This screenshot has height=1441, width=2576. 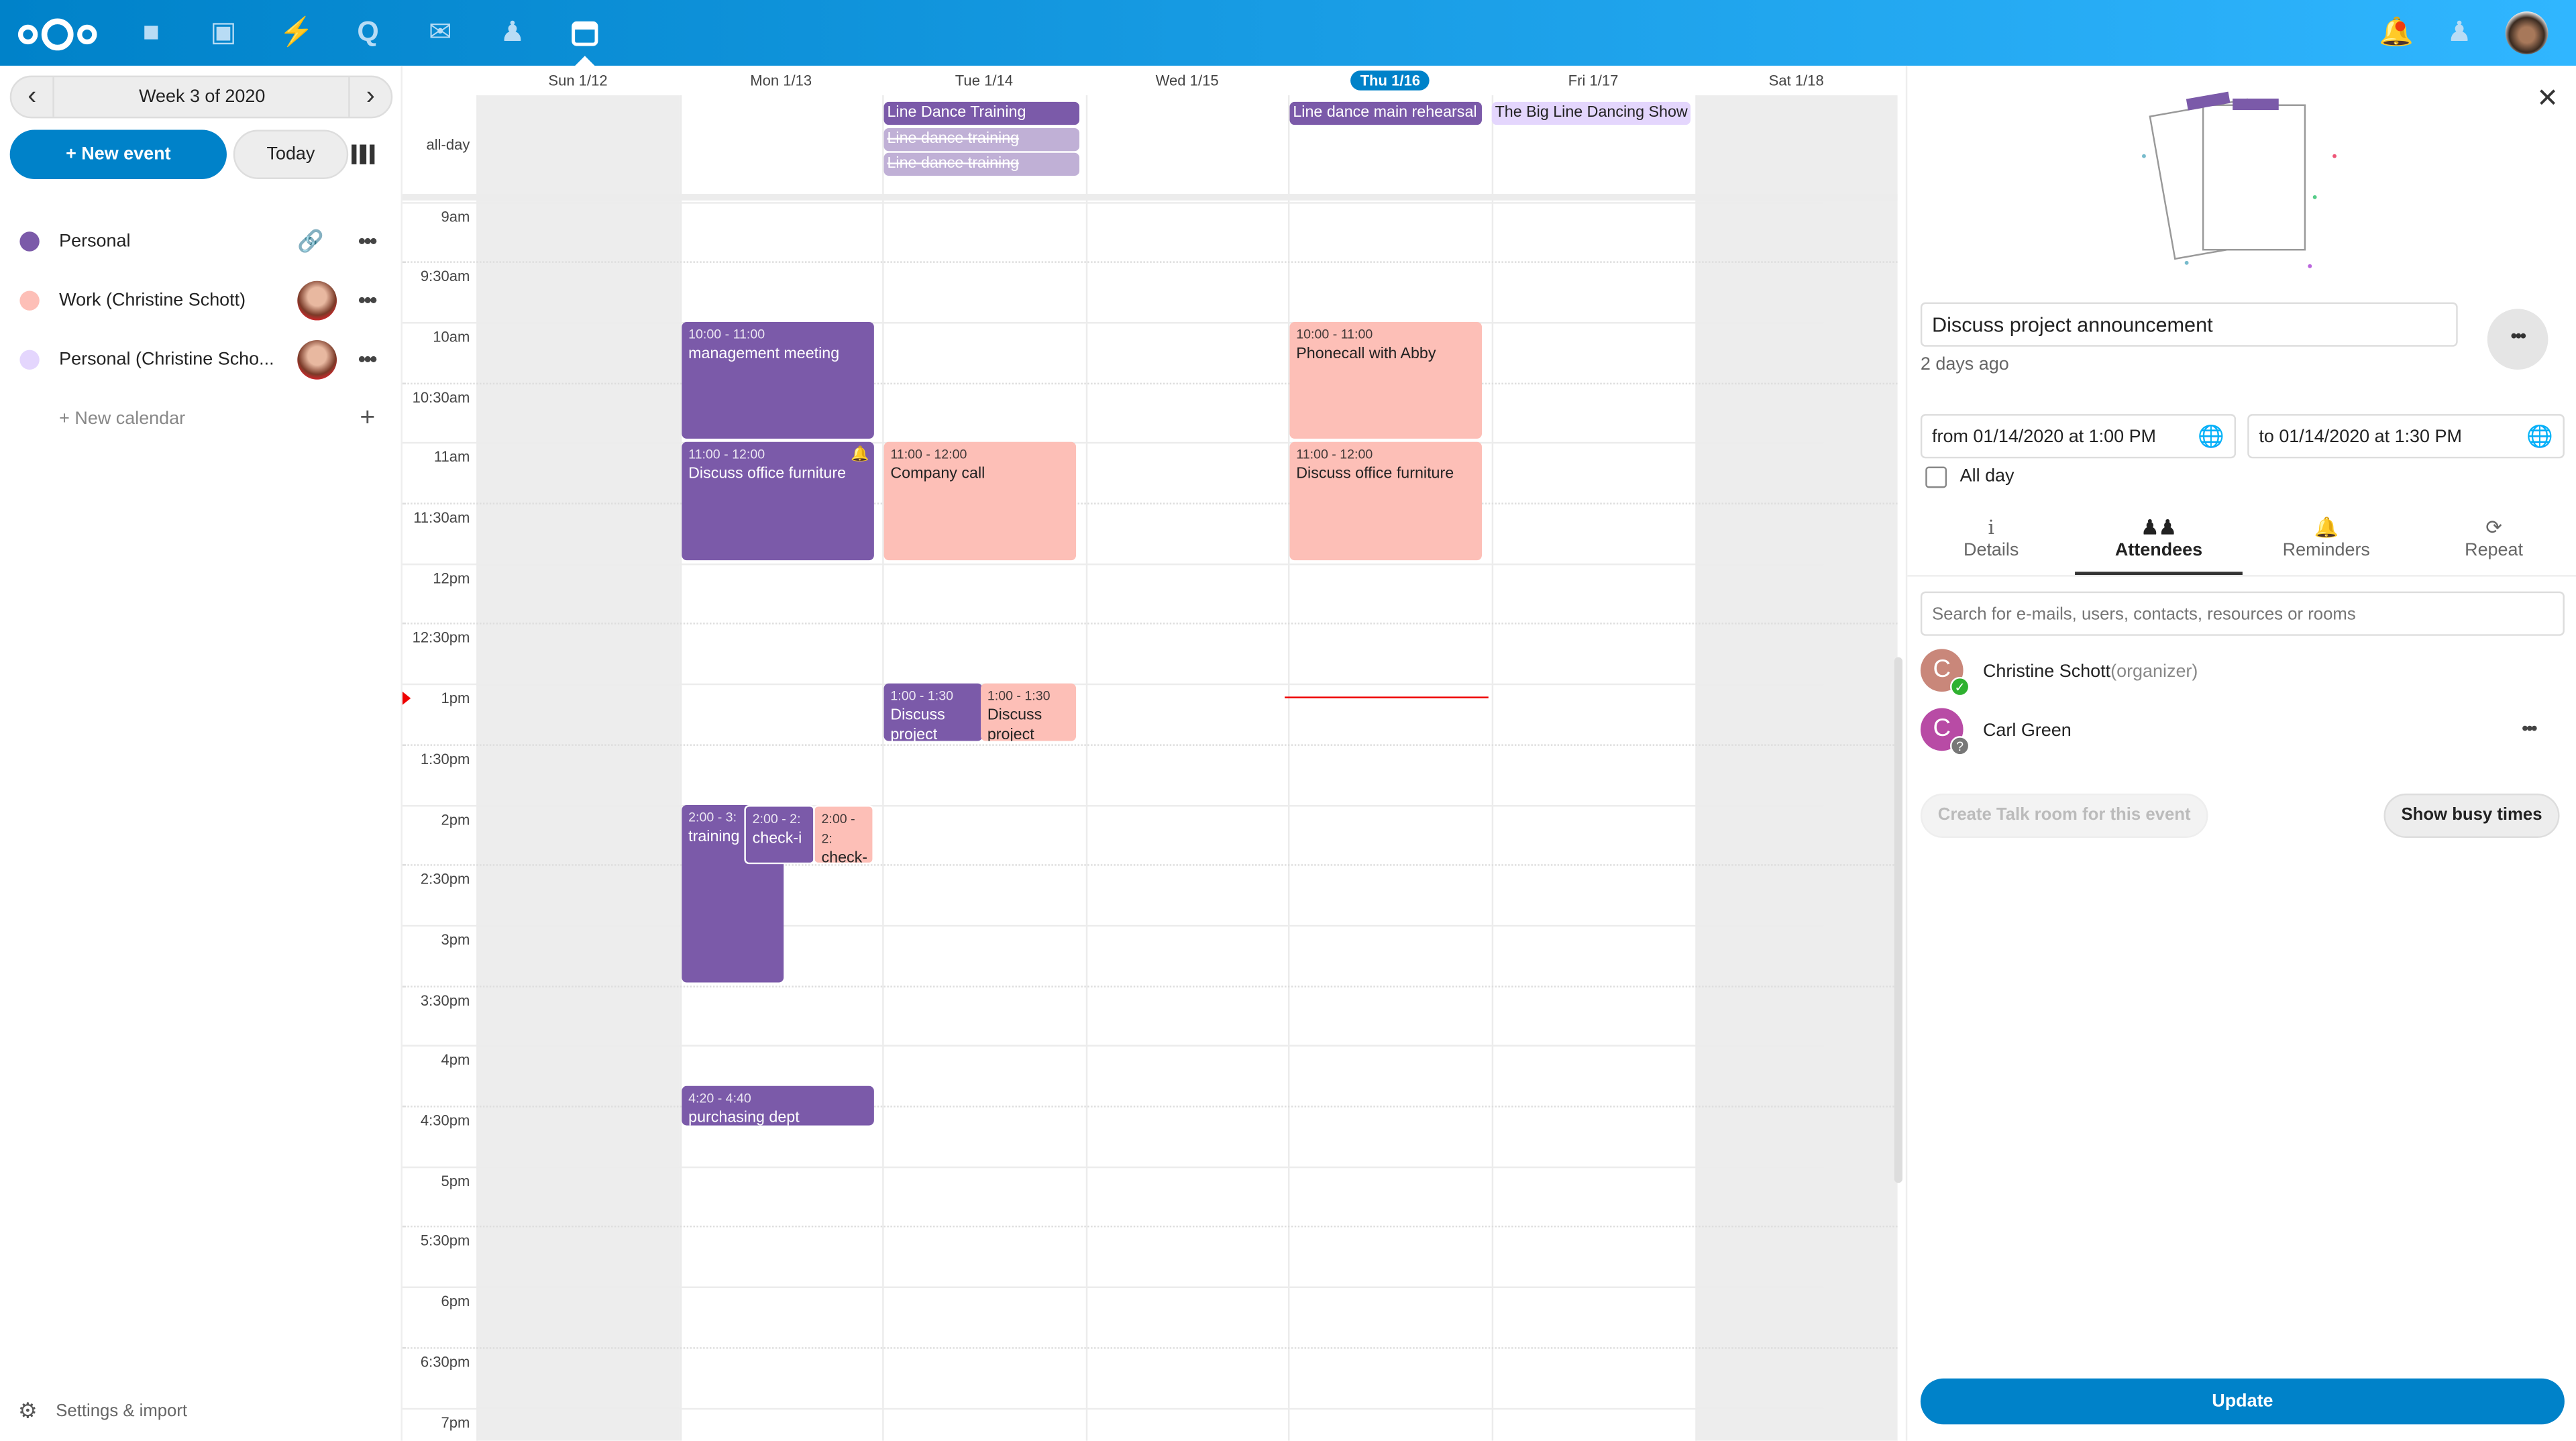 What do you see at coordinates (1991, 537) in the screenshot?
I see `tab-details: i Details` at bounding box center [1991, 537].